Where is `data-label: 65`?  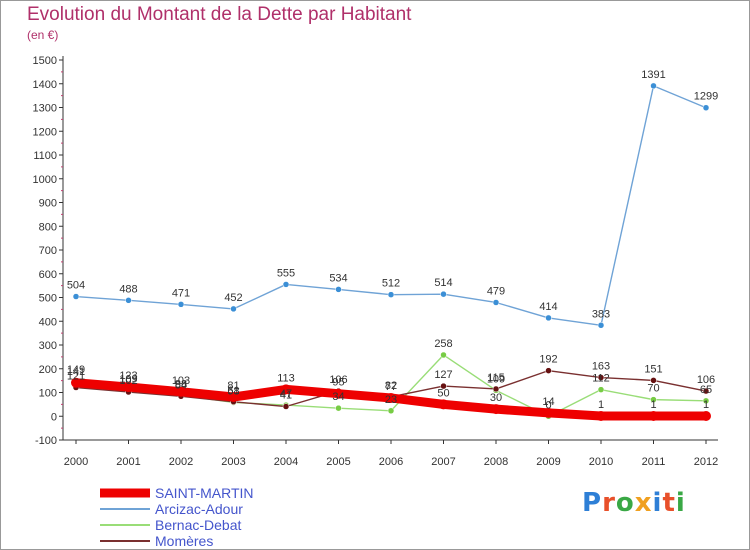
data-label: 65 is located at coordinates (706, 390).